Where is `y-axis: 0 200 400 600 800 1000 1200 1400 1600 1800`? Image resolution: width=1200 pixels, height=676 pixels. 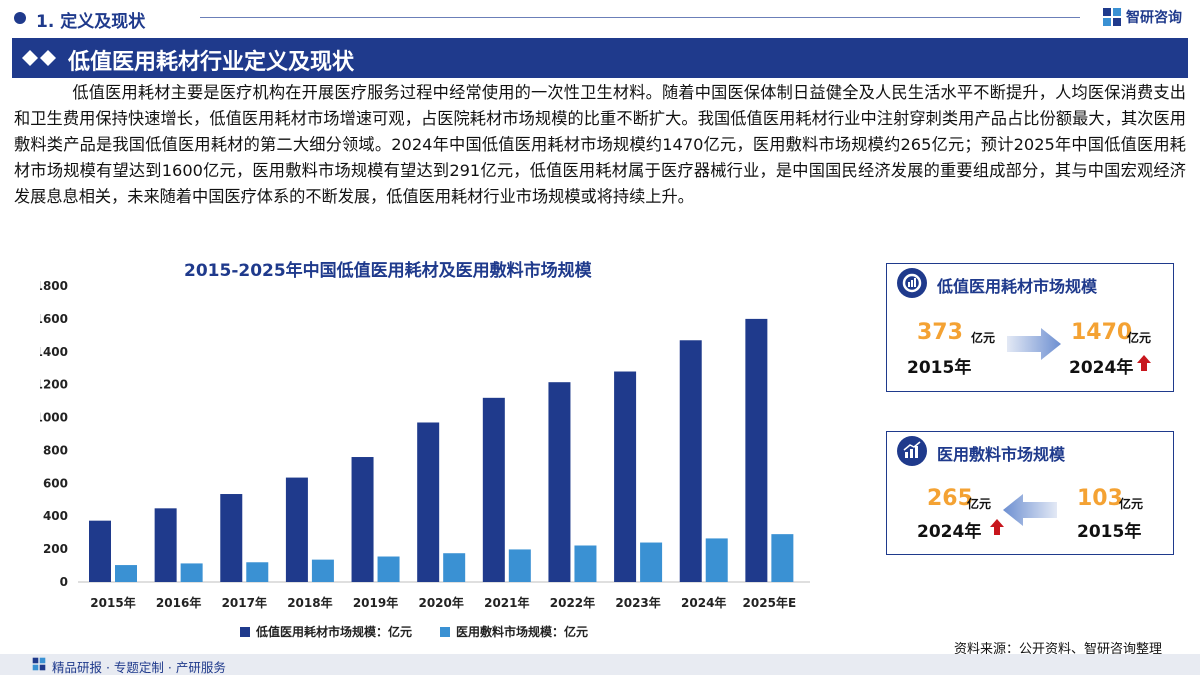
y-axis: 0 200 400 600 800 1000 1200 1400 1600 1800 is located at coordinates (54, 434).